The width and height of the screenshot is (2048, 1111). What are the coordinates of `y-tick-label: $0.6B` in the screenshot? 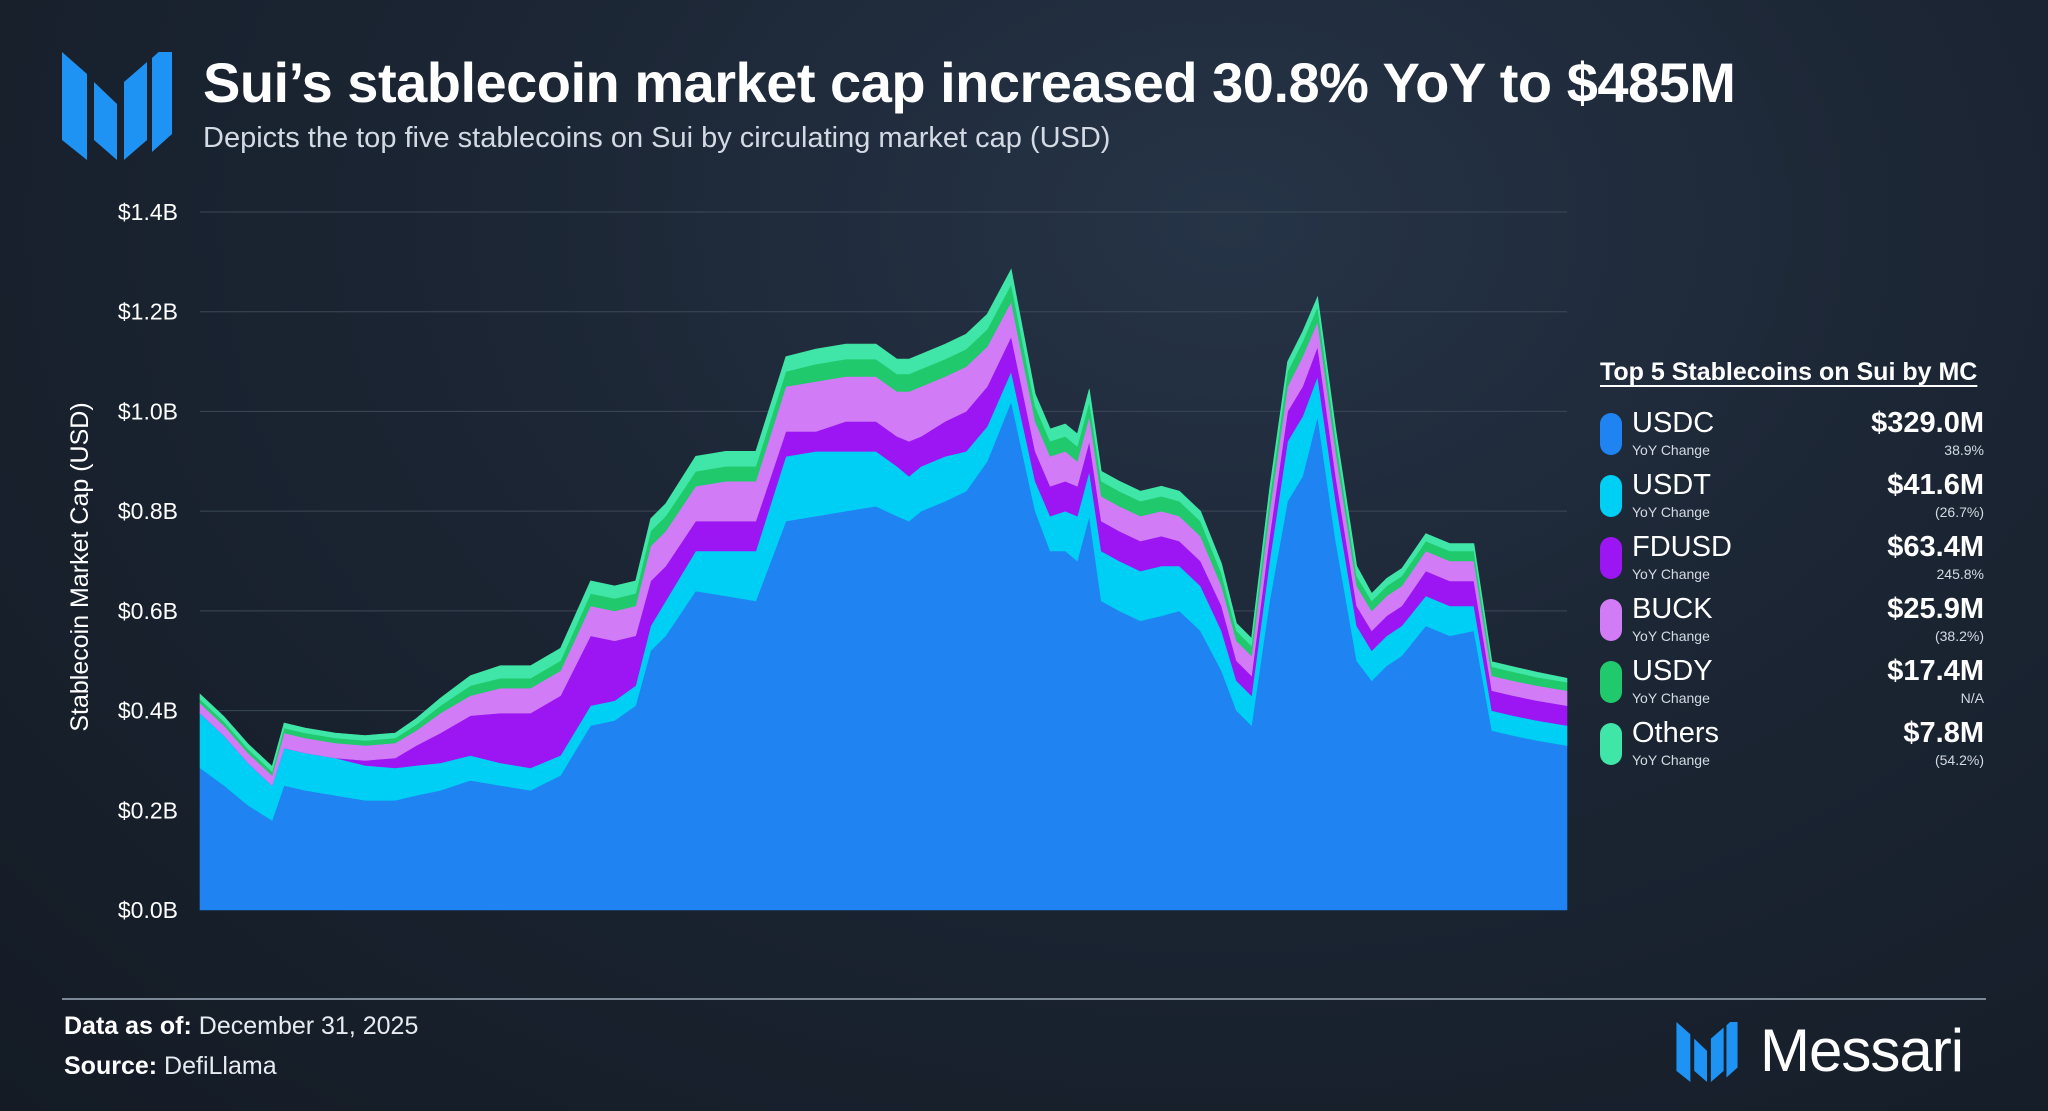 It's located at (148, 611).